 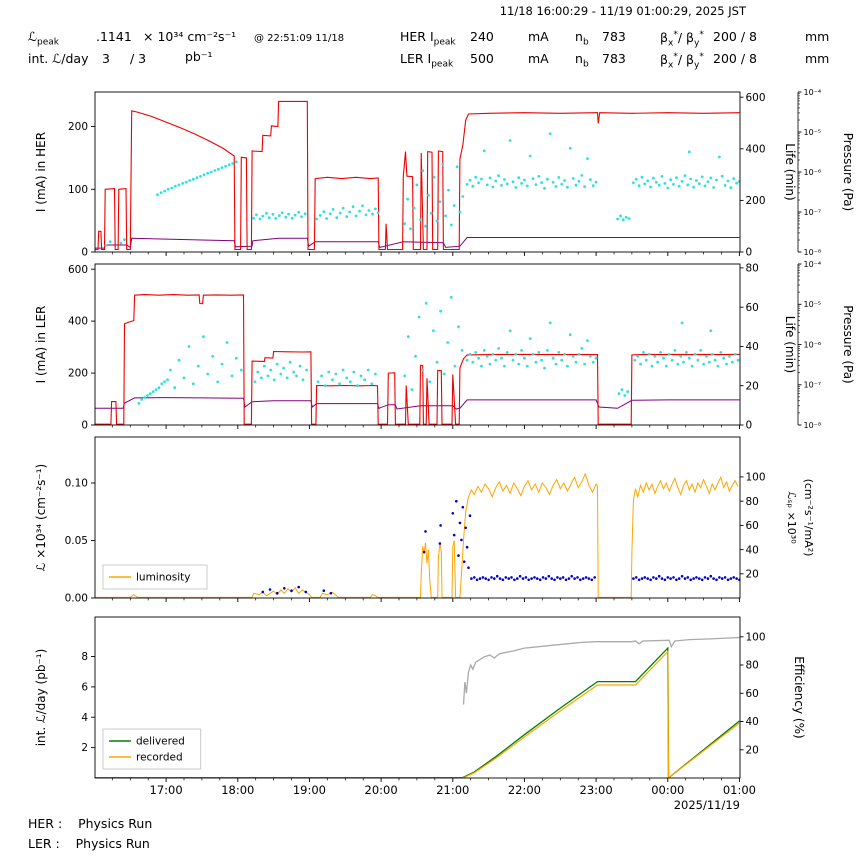 I want to click on lum-right-axis-0: 20 40 60 80 100 ℒₛₚ ×10³⁰ (cm⁻²s⁻¹/mA²), so click(x=777, y=526).